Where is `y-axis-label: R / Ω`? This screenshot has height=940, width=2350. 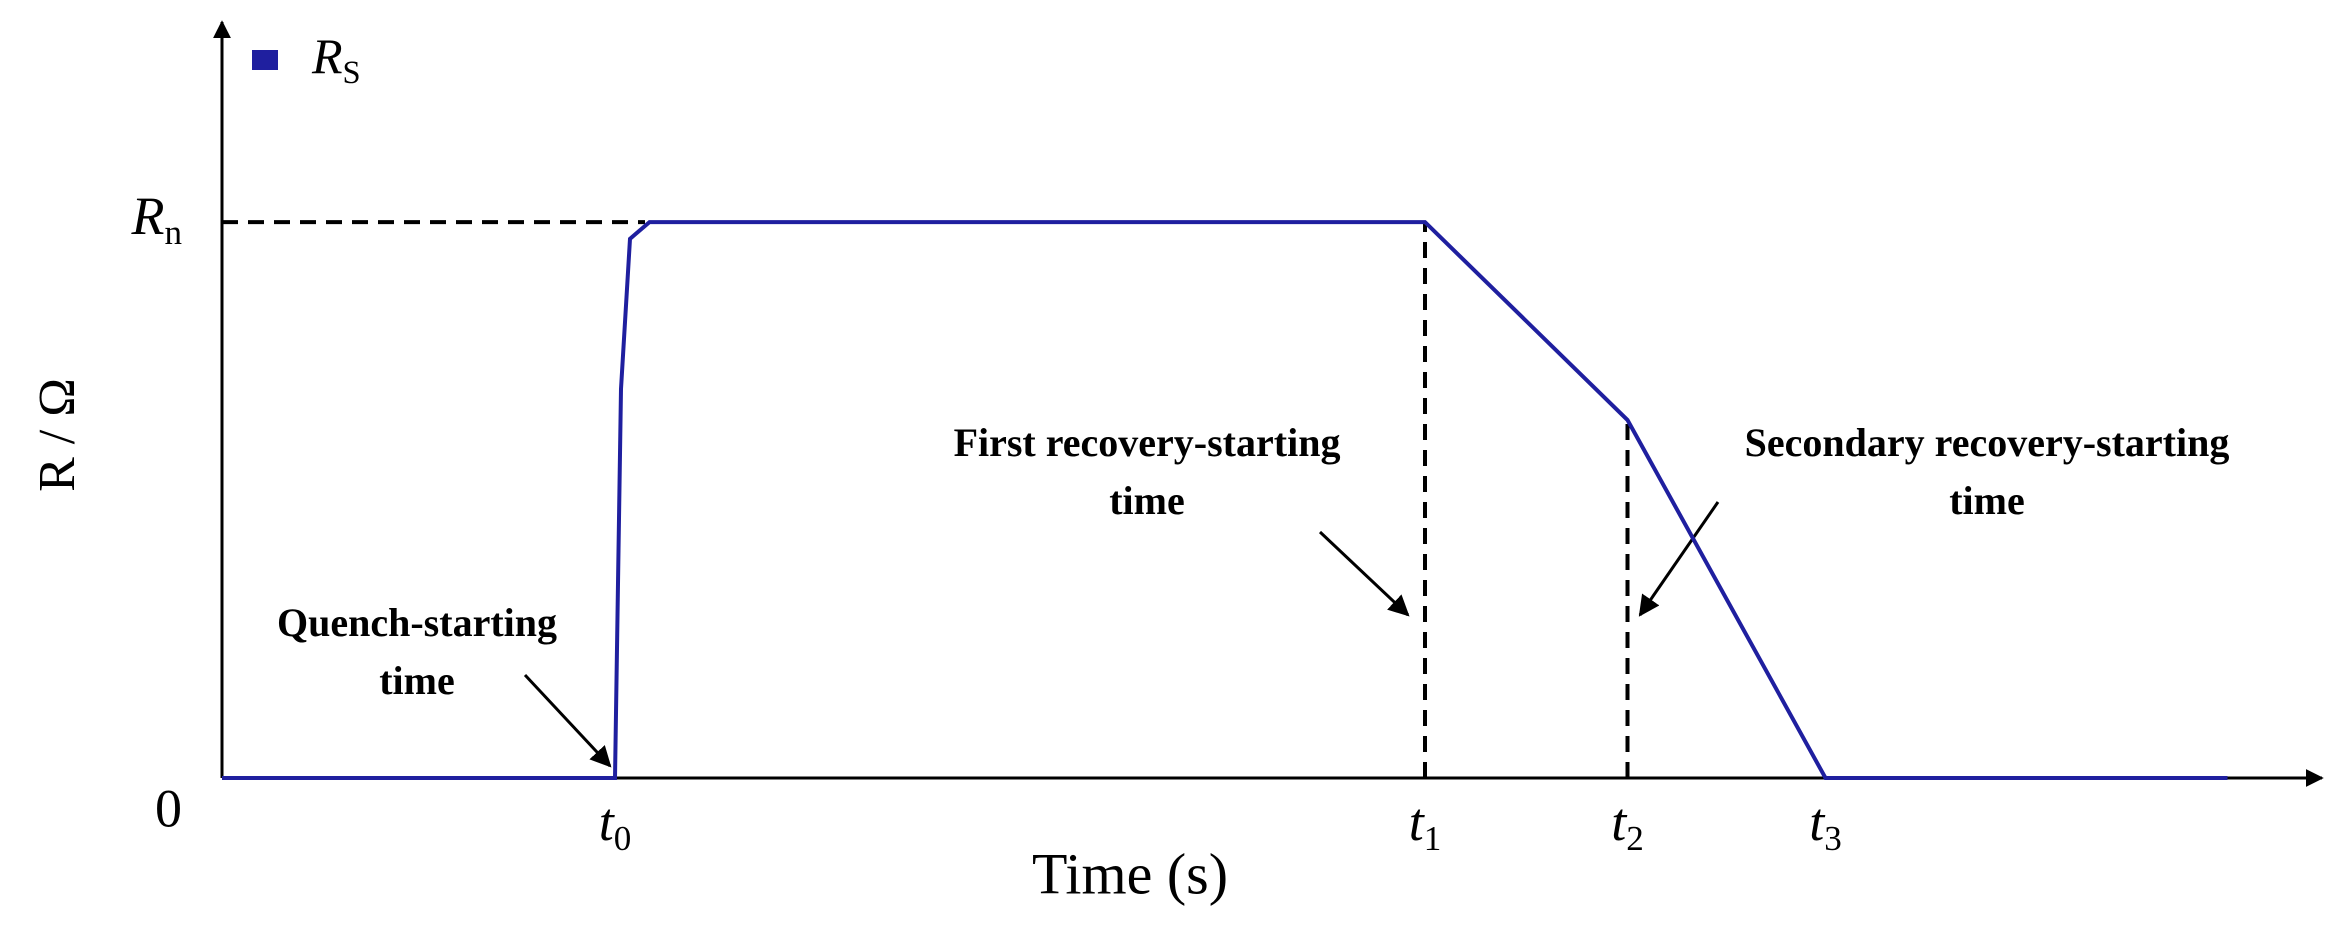 y-axis-label: R / Ω is located at coordinates (57, 435).